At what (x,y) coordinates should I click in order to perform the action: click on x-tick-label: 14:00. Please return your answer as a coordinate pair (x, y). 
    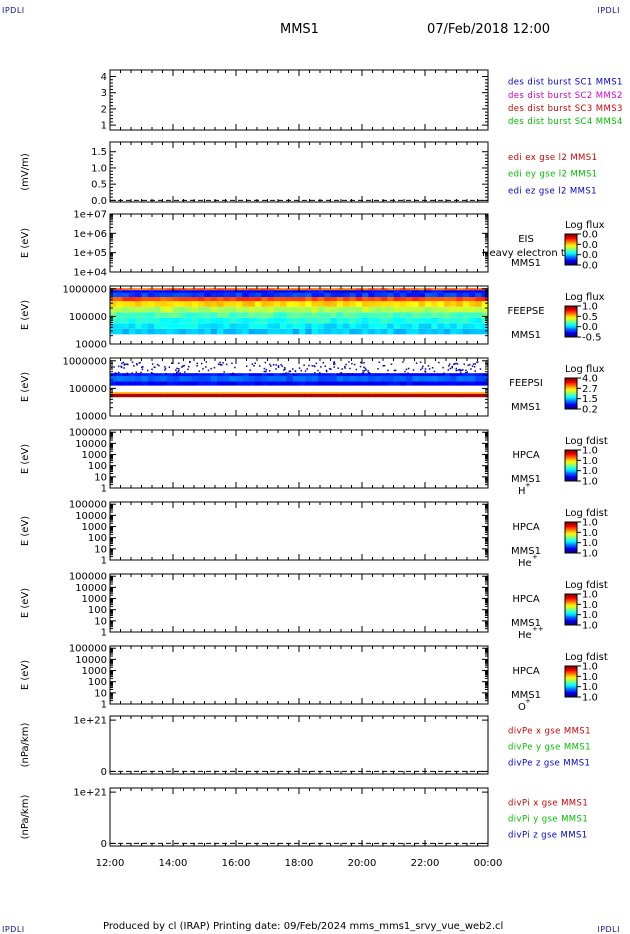
    Looking at the image, I should click on (173, 863).